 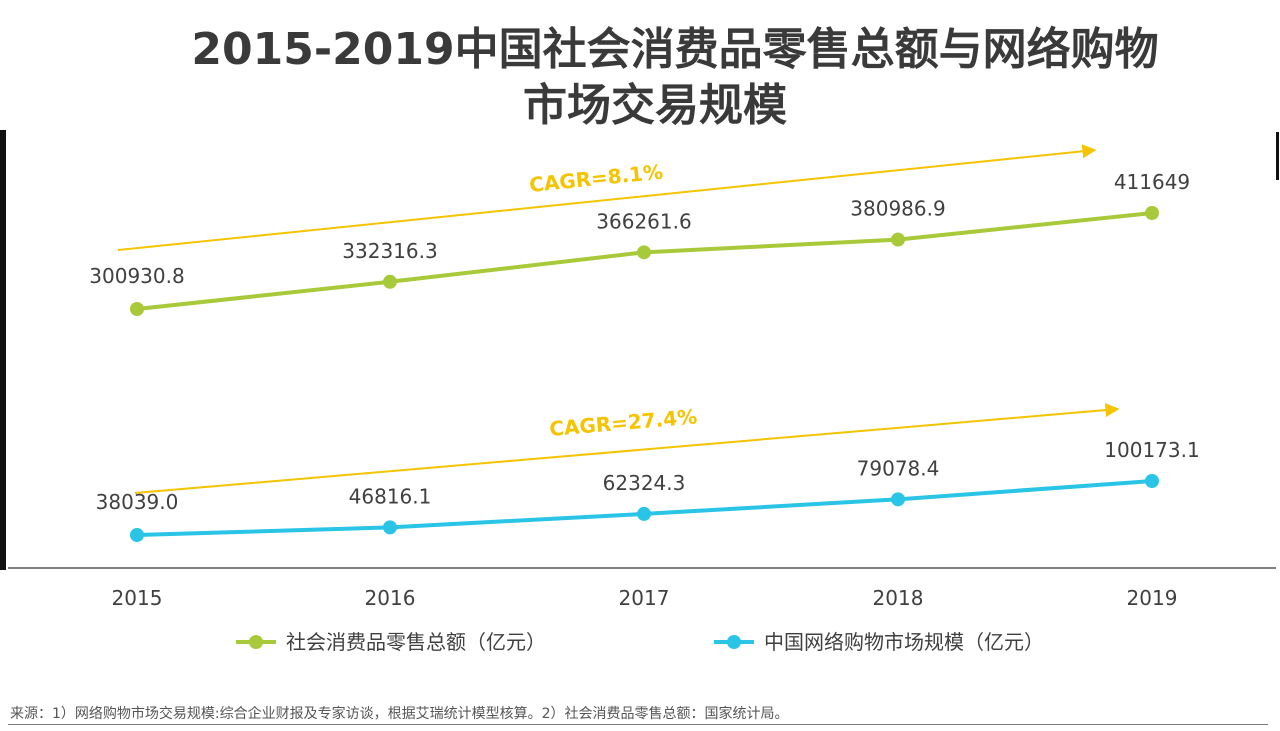 I want to click on data-label-s1-2015: 300930.8, so click(x=136, y=276).